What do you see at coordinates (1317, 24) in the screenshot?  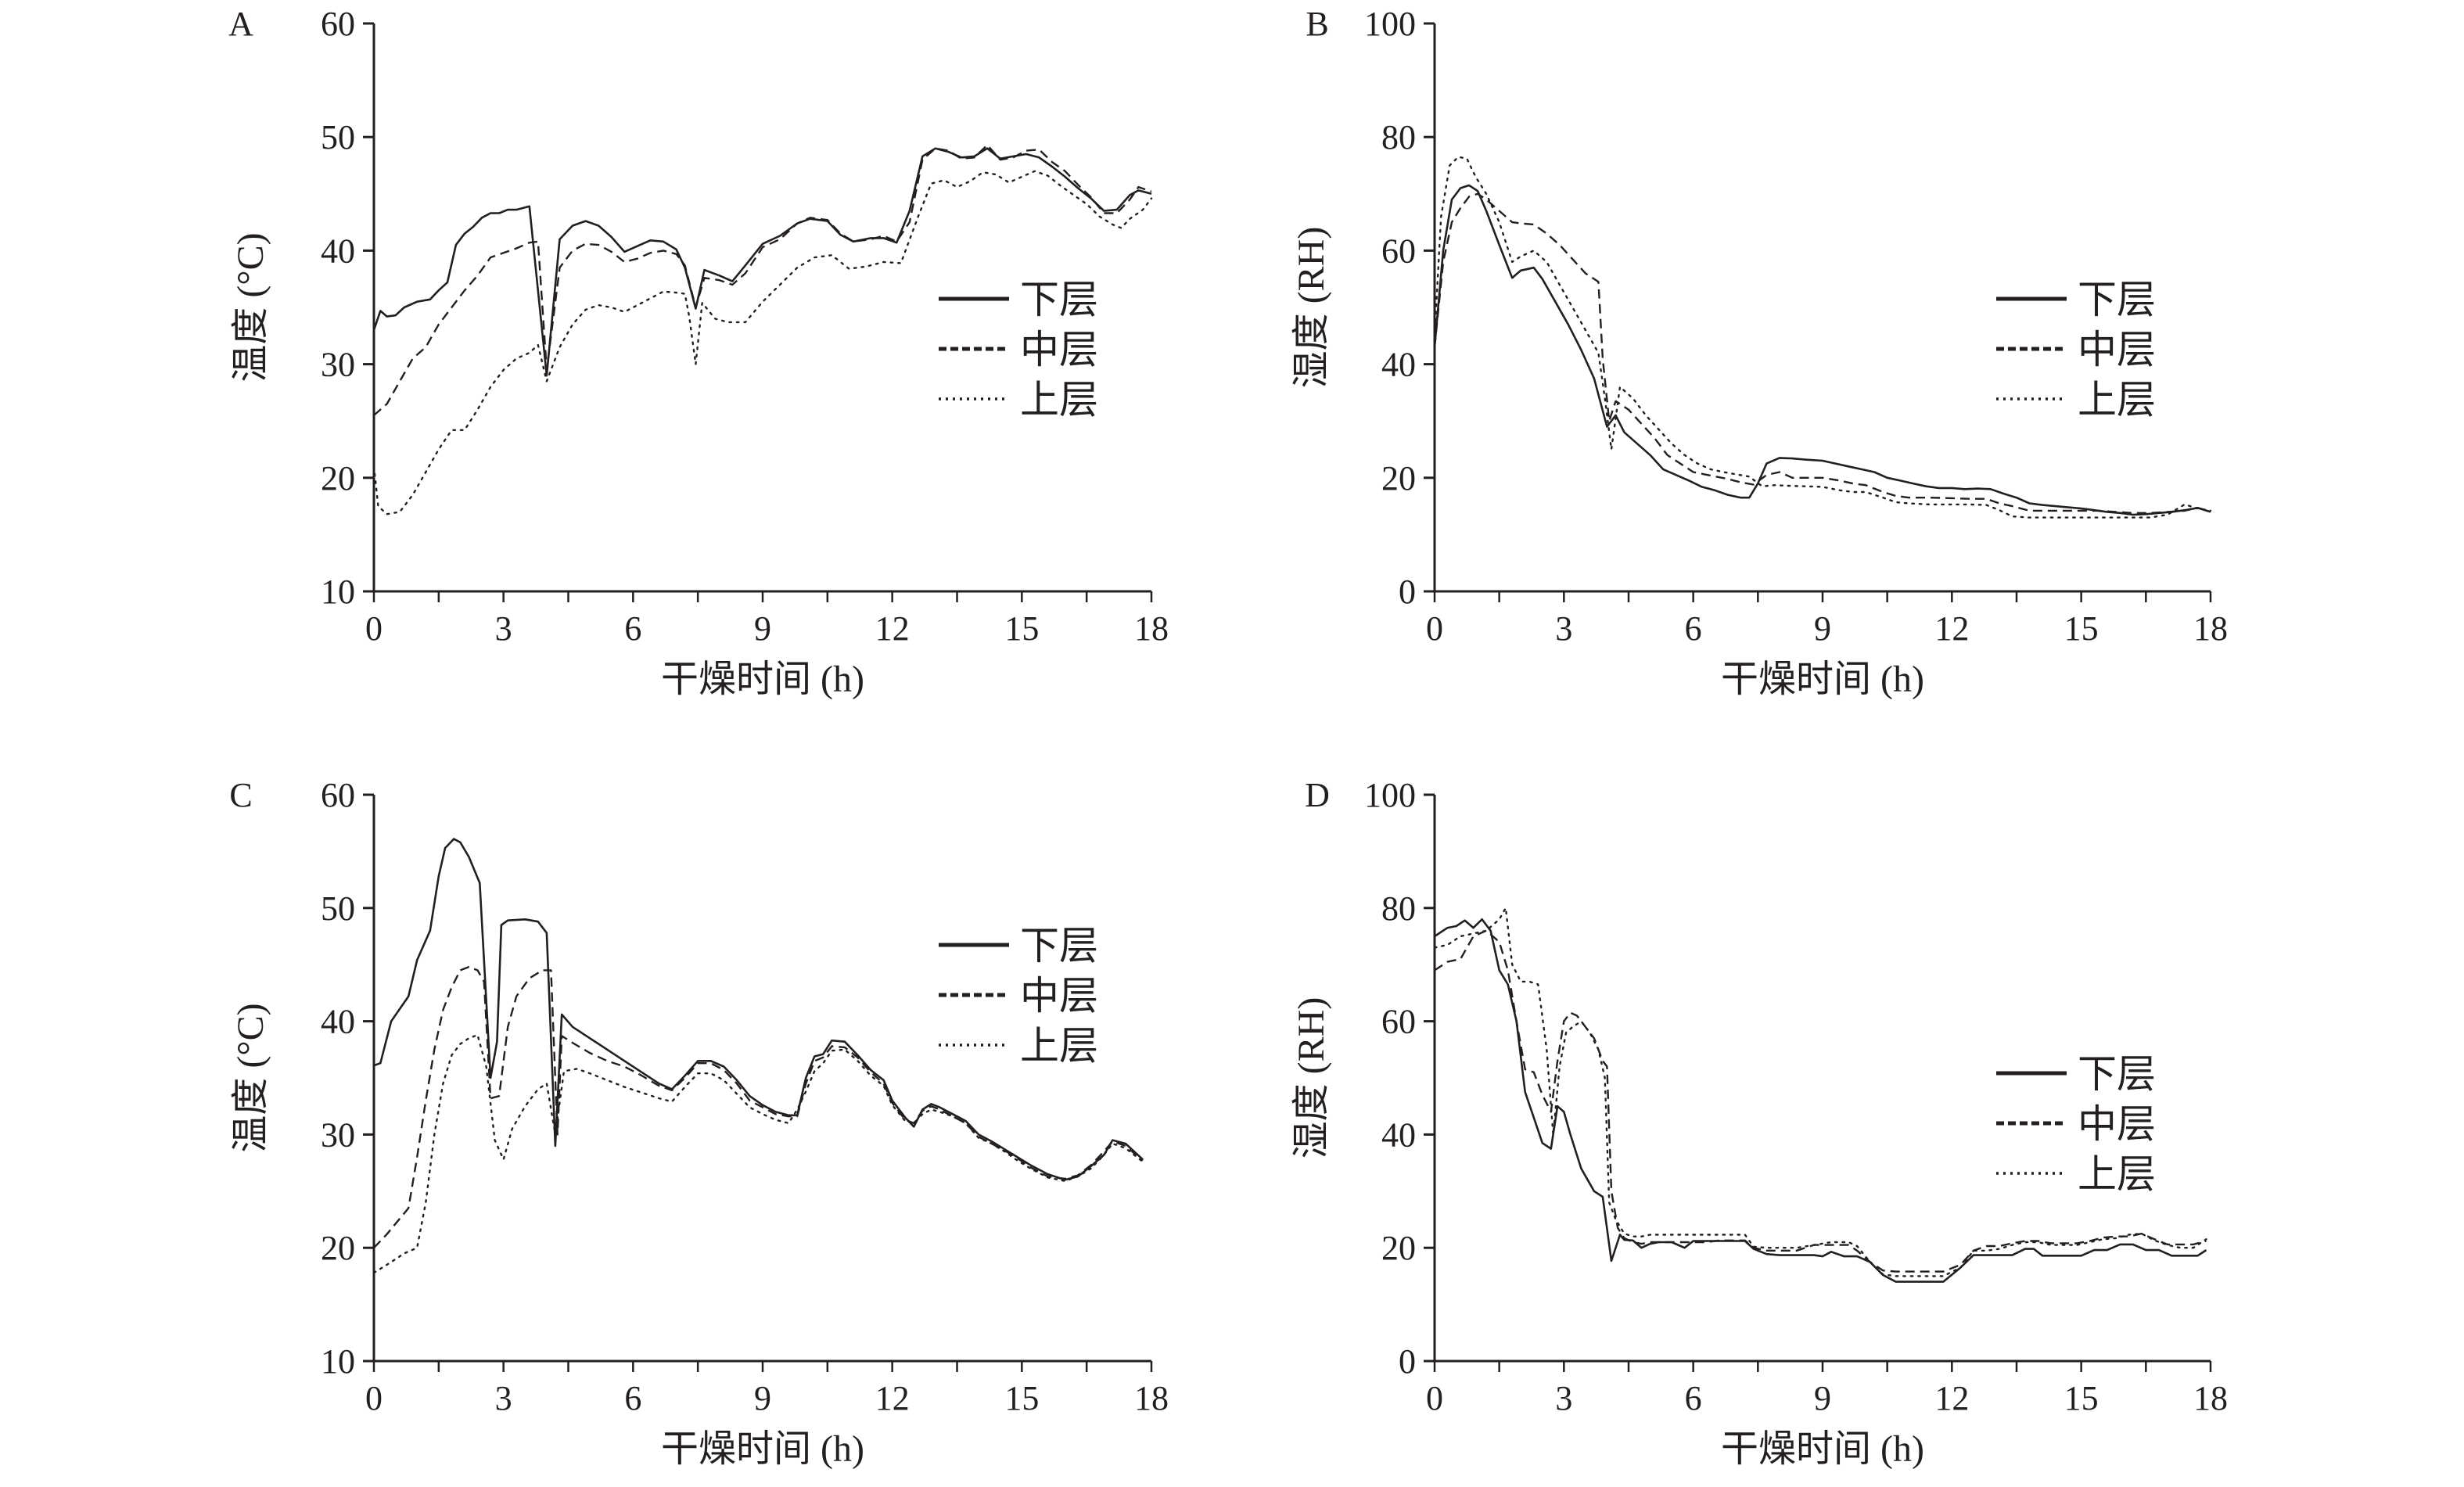 I see `panel-letter: B` at bounding box center [1317, 24].